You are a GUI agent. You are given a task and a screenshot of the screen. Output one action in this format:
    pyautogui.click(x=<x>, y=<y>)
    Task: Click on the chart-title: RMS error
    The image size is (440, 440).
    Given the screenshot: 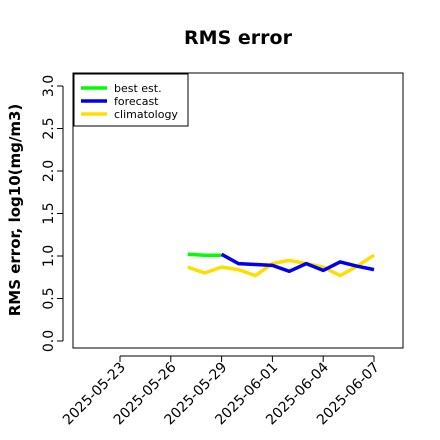 What is the action you would take?
    pyautogui.click(x=238, y=38)
    